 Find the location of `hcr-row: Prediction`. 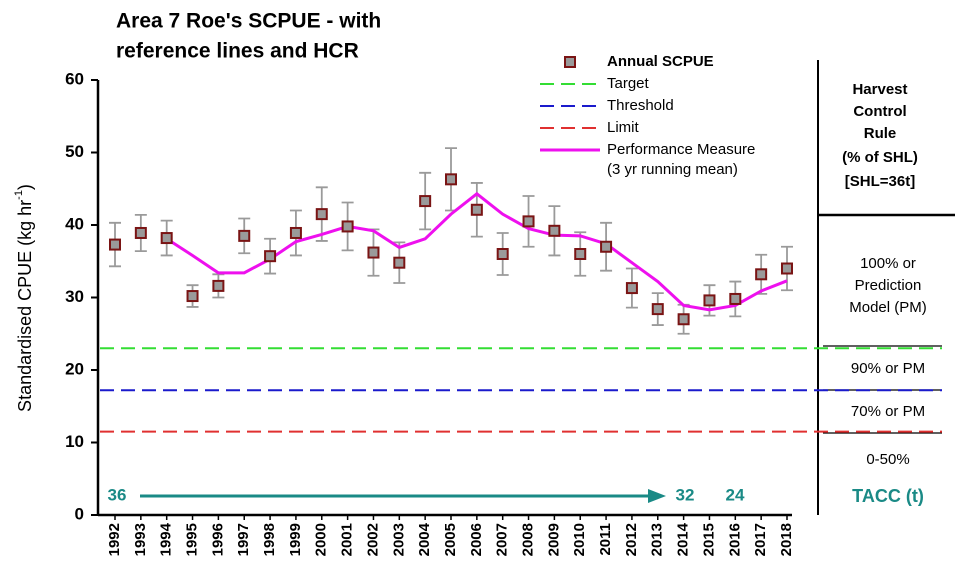

hcr-row: Prediction is located at coordinates (888, 285).